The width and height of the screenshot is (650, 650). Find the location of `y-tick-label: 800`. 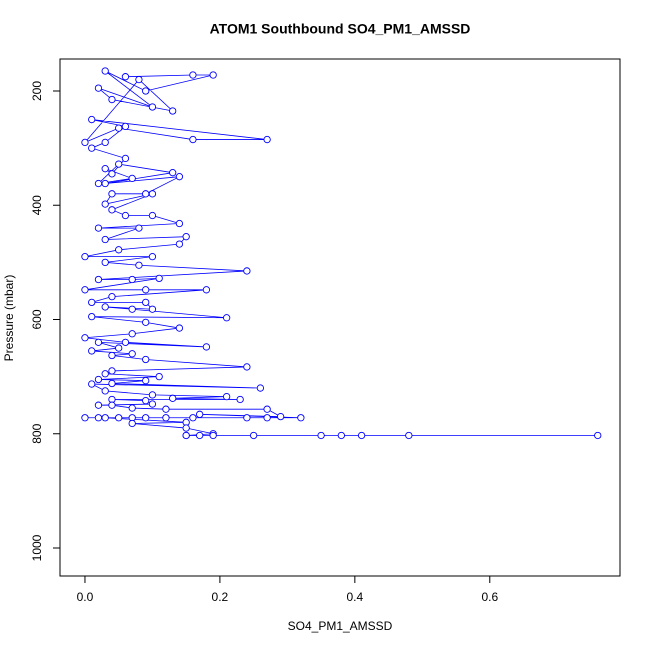

y-tick-label: 800 is located at coordinates (37, 433).